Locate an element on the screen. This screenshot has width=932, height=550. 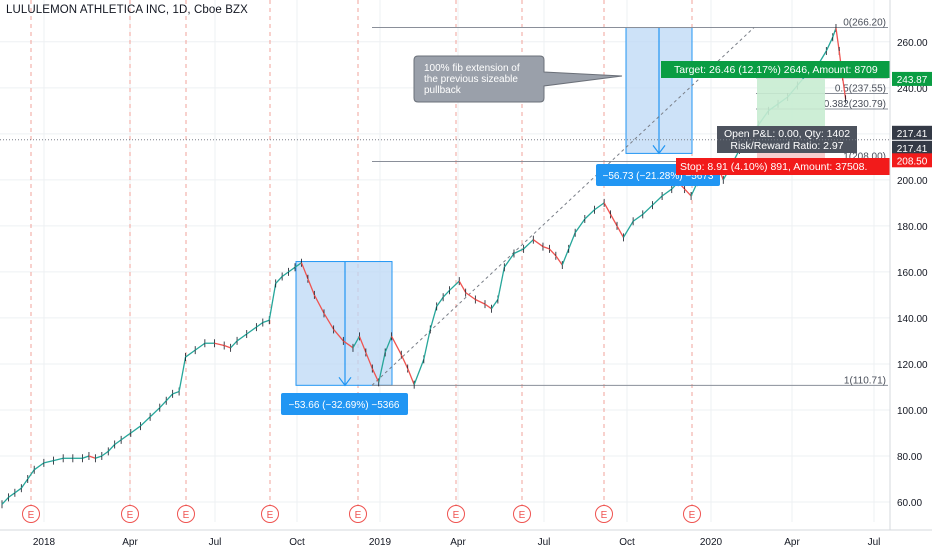
range-label-1-bg is located at coordinates (344, 404).